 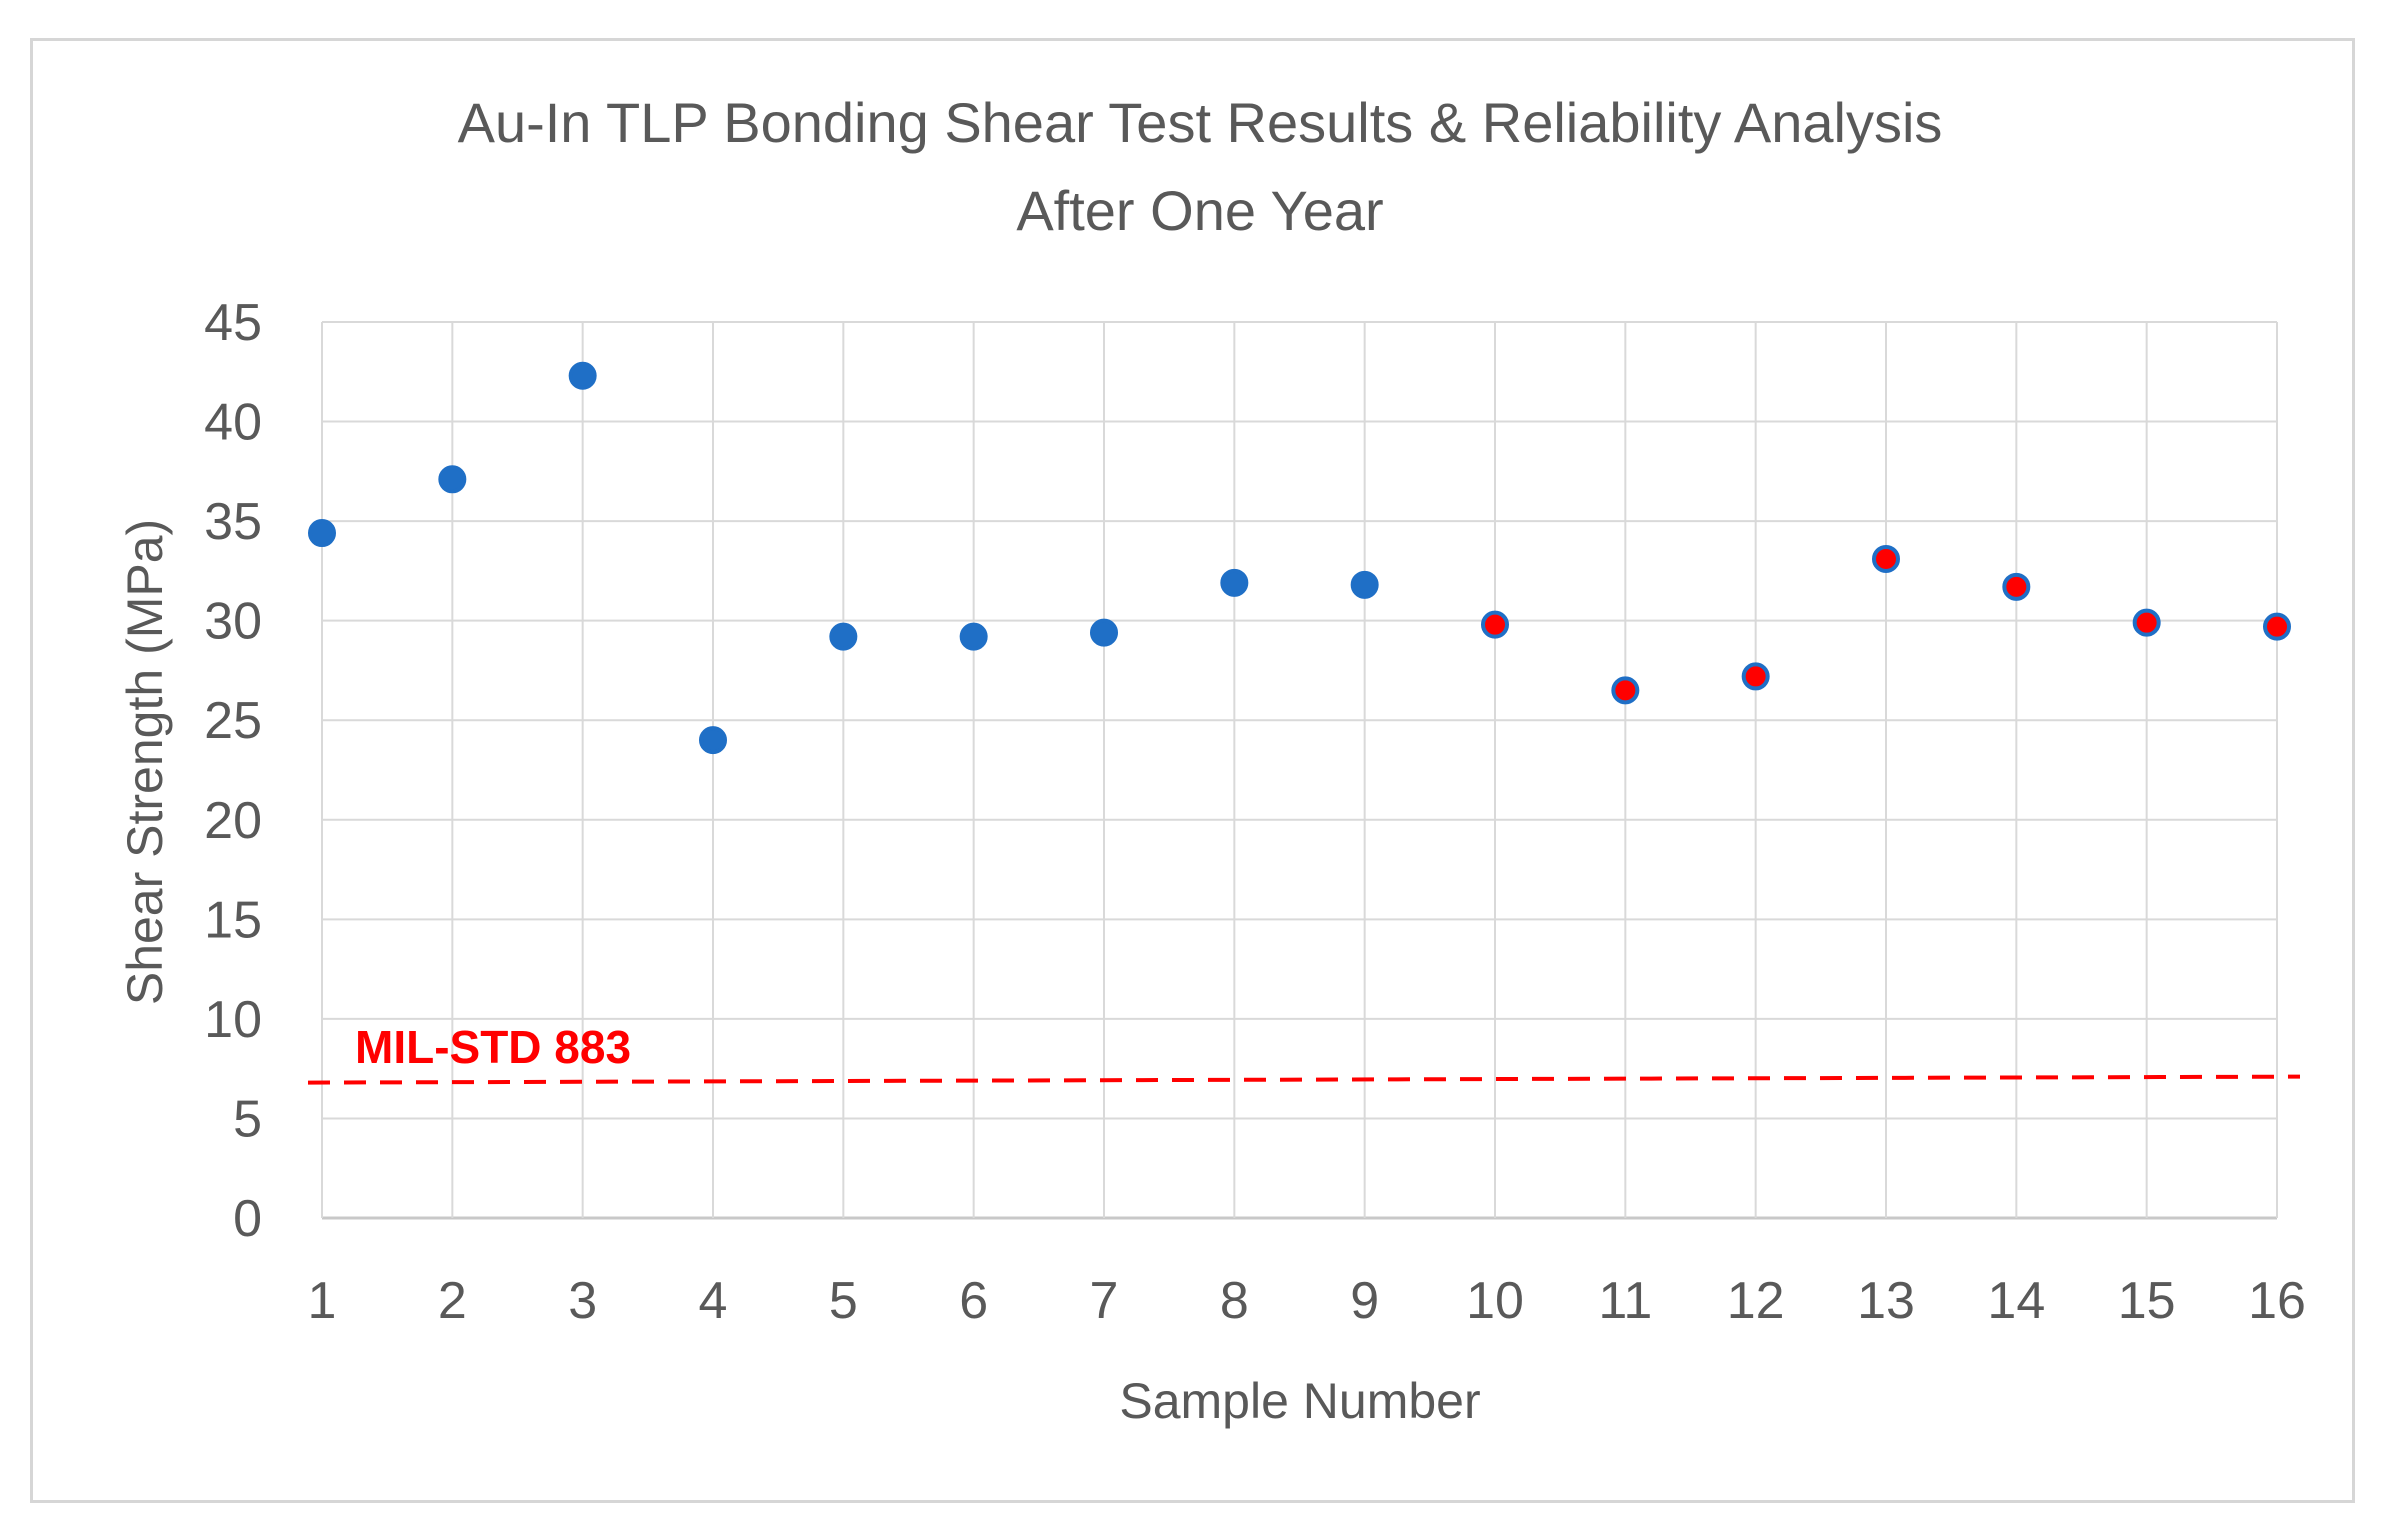 I want to click on x-tick-label: 3, so click(x=582, y=1301).